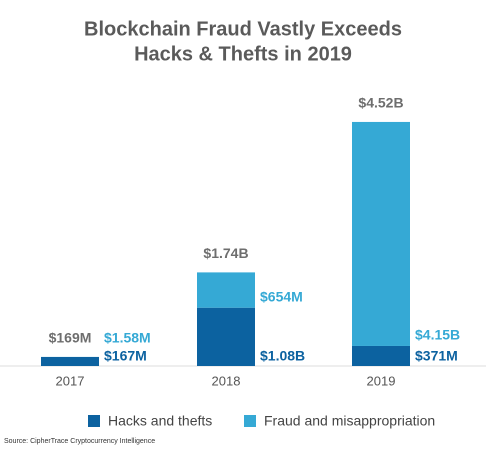  I want to click on total-label: $4.52B, so click(380, 103).